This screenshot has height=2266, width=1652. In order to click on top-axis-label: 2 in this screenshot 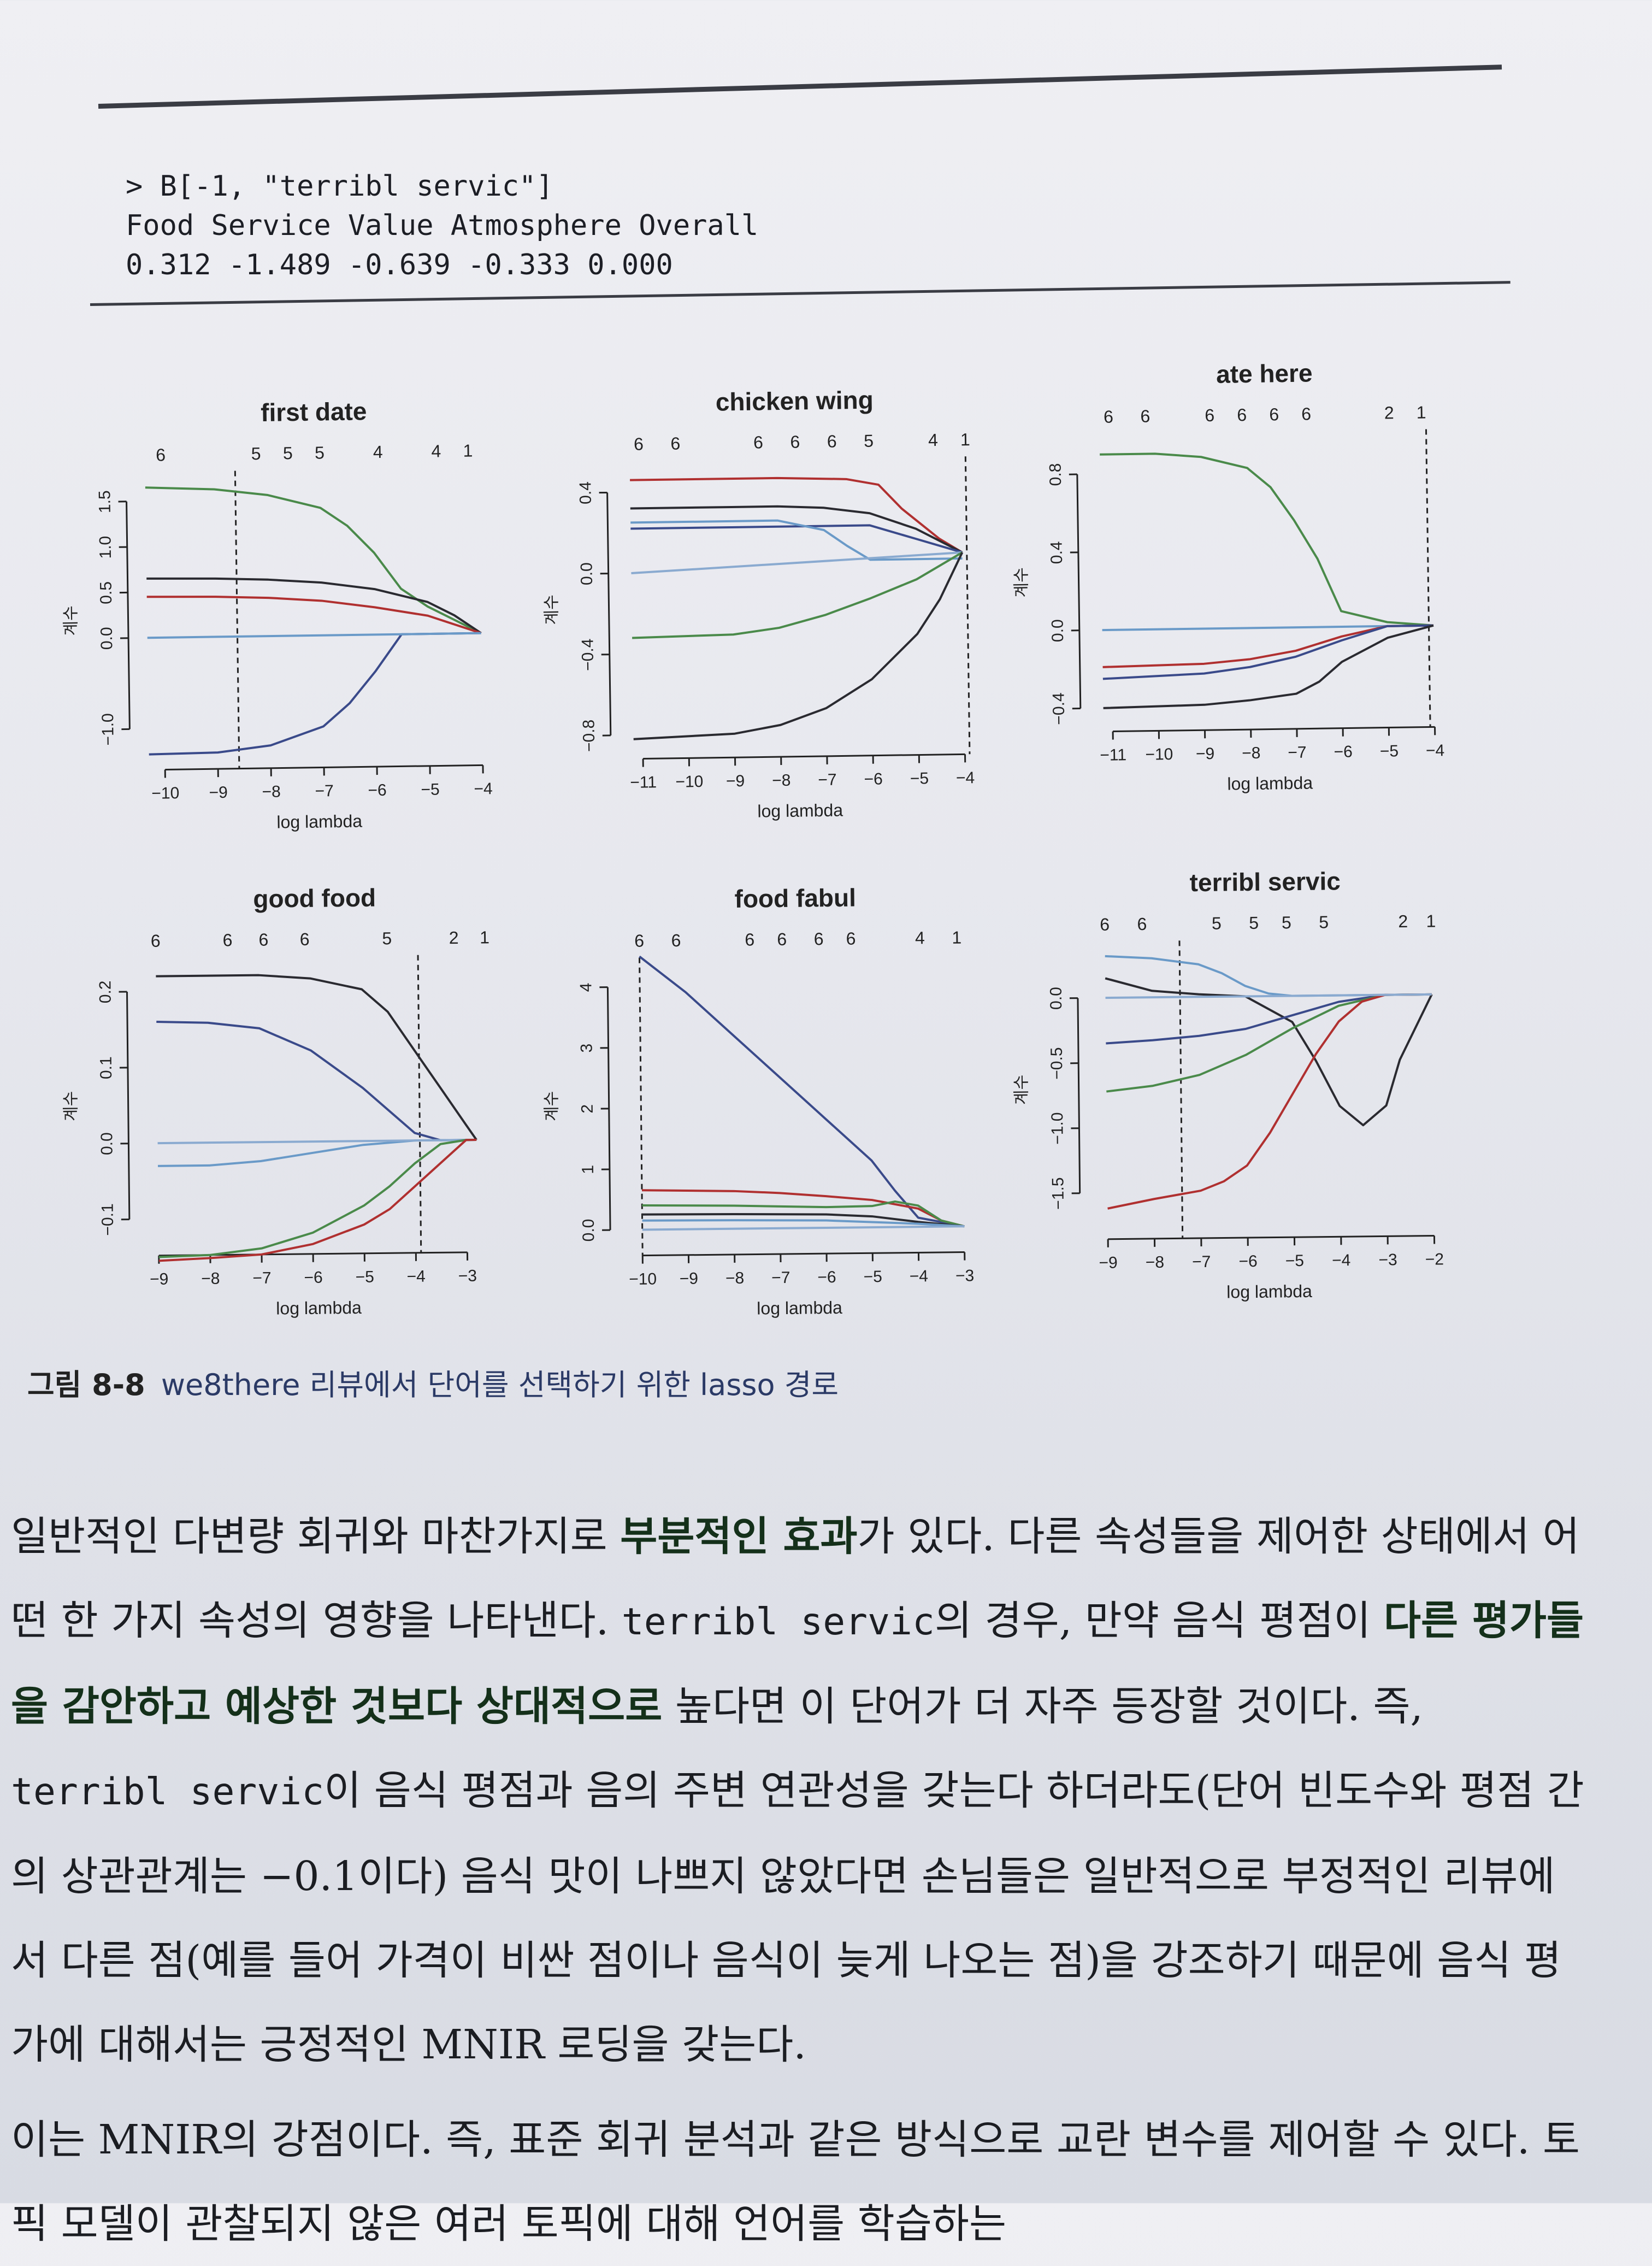, I will do `click(1389, 412)`.